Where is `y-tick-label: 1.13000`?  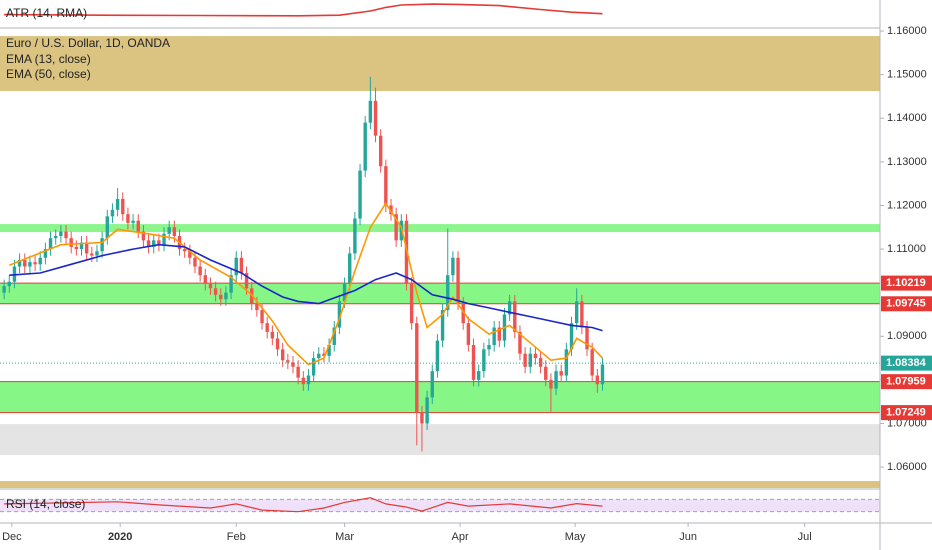 y-tick-label: 1.13000 is located at coordinates (907, 162).